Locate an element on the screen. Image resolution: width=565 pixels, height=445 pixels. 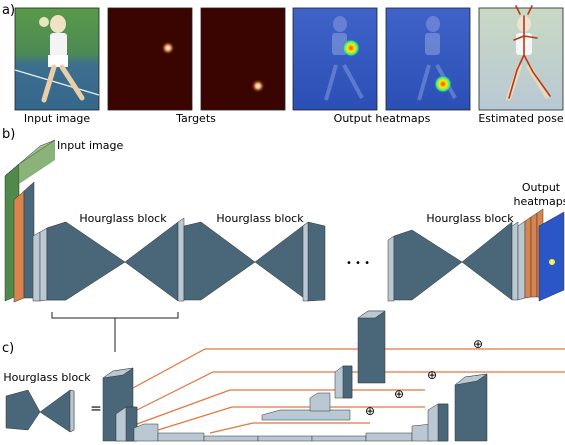
input-image-stack is located at coordinates (30, 221).